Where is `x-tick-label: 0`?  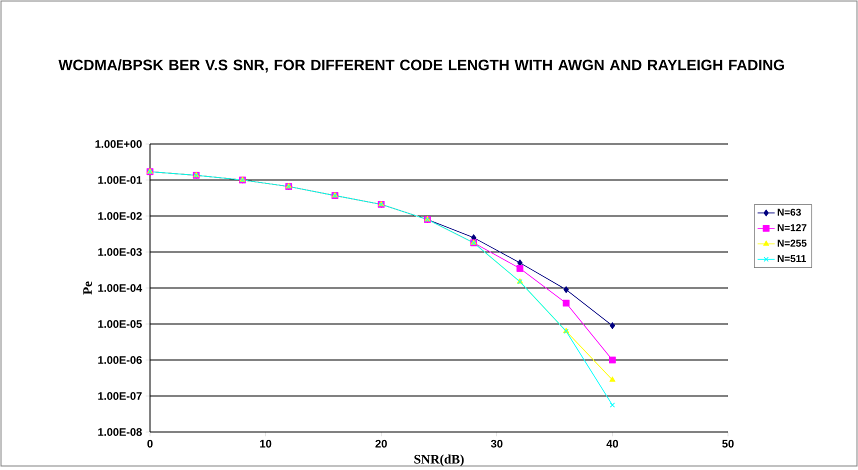 x-tick-label: 0 is located at coordinates (150, 444).